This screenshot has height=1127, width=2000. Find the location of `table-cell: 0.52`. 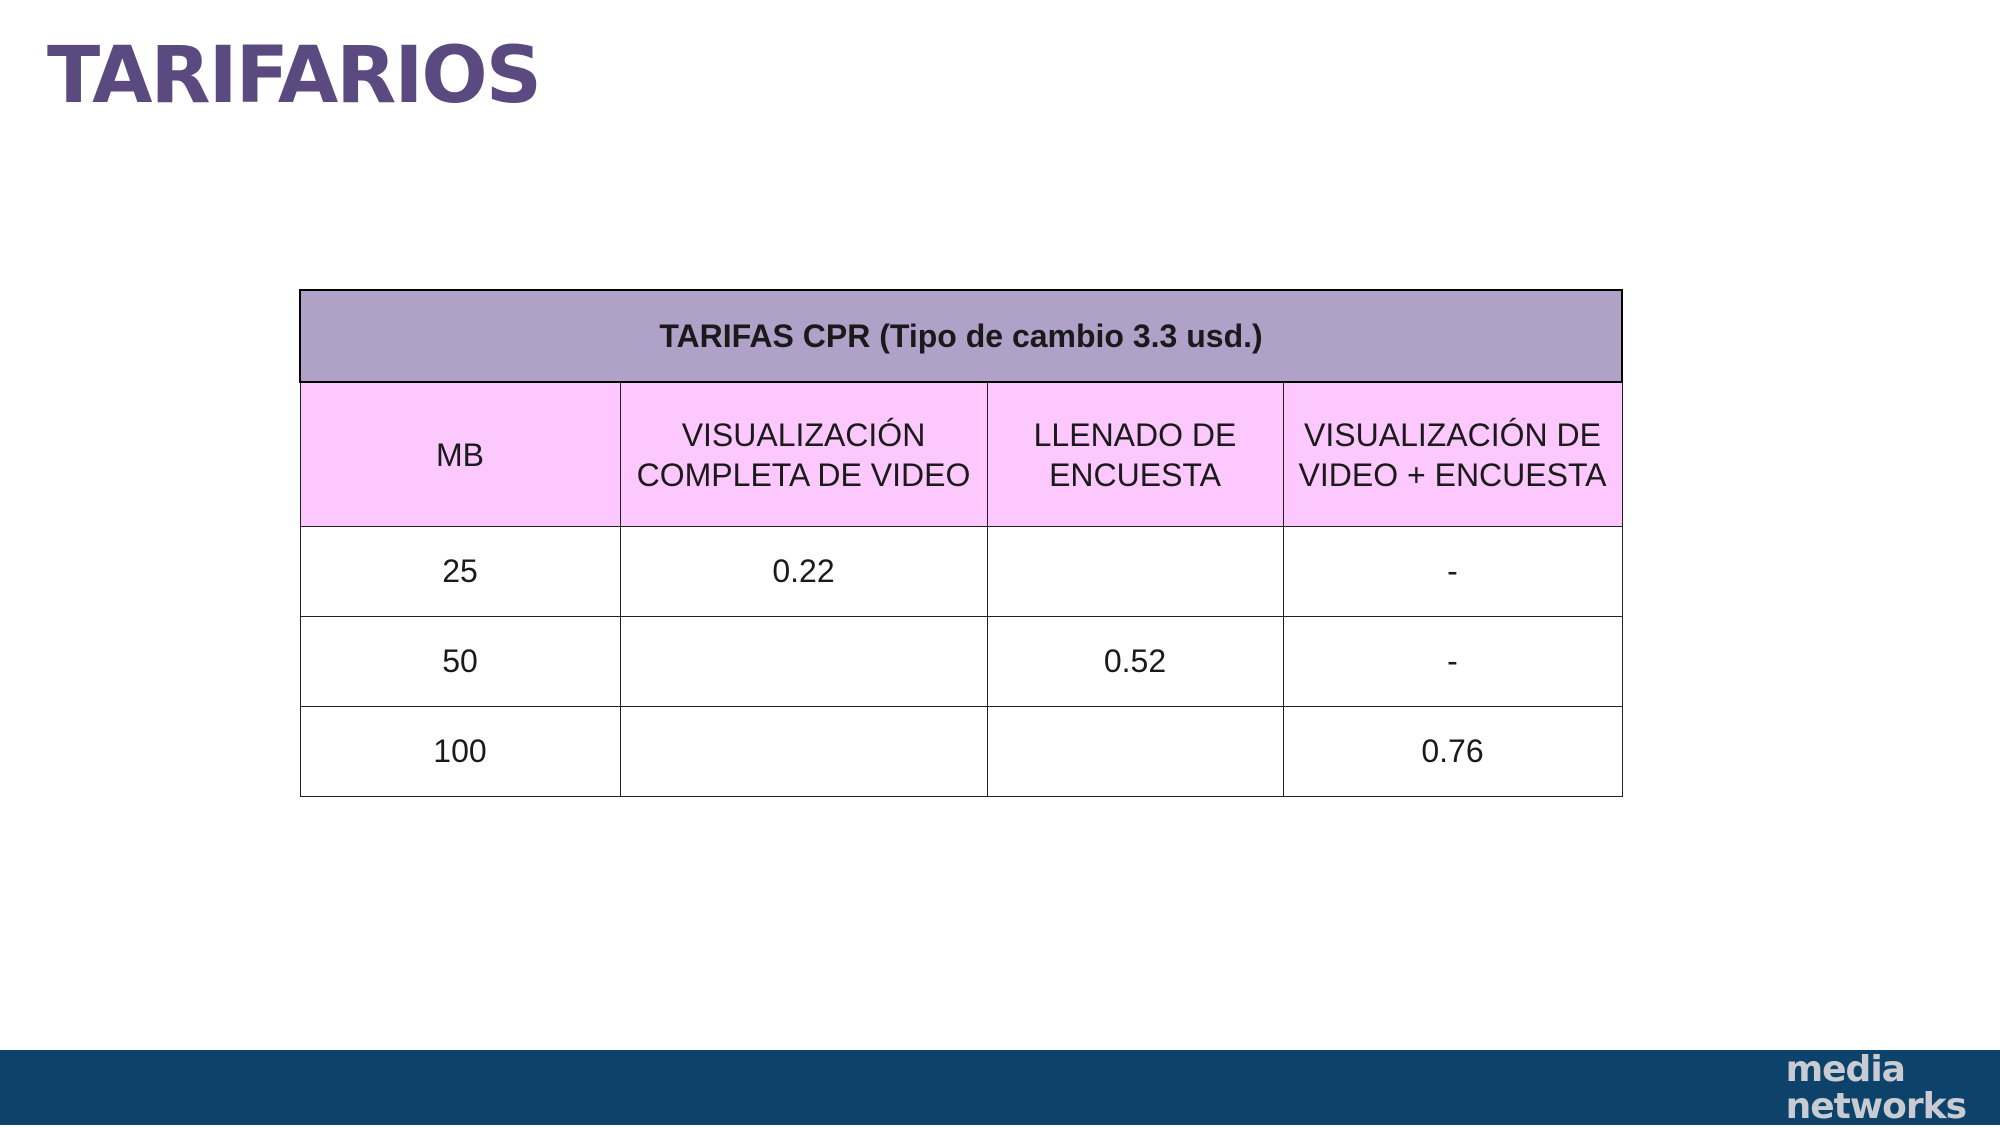

table-cell: 0.52 is located at coordinates (1135, 661).